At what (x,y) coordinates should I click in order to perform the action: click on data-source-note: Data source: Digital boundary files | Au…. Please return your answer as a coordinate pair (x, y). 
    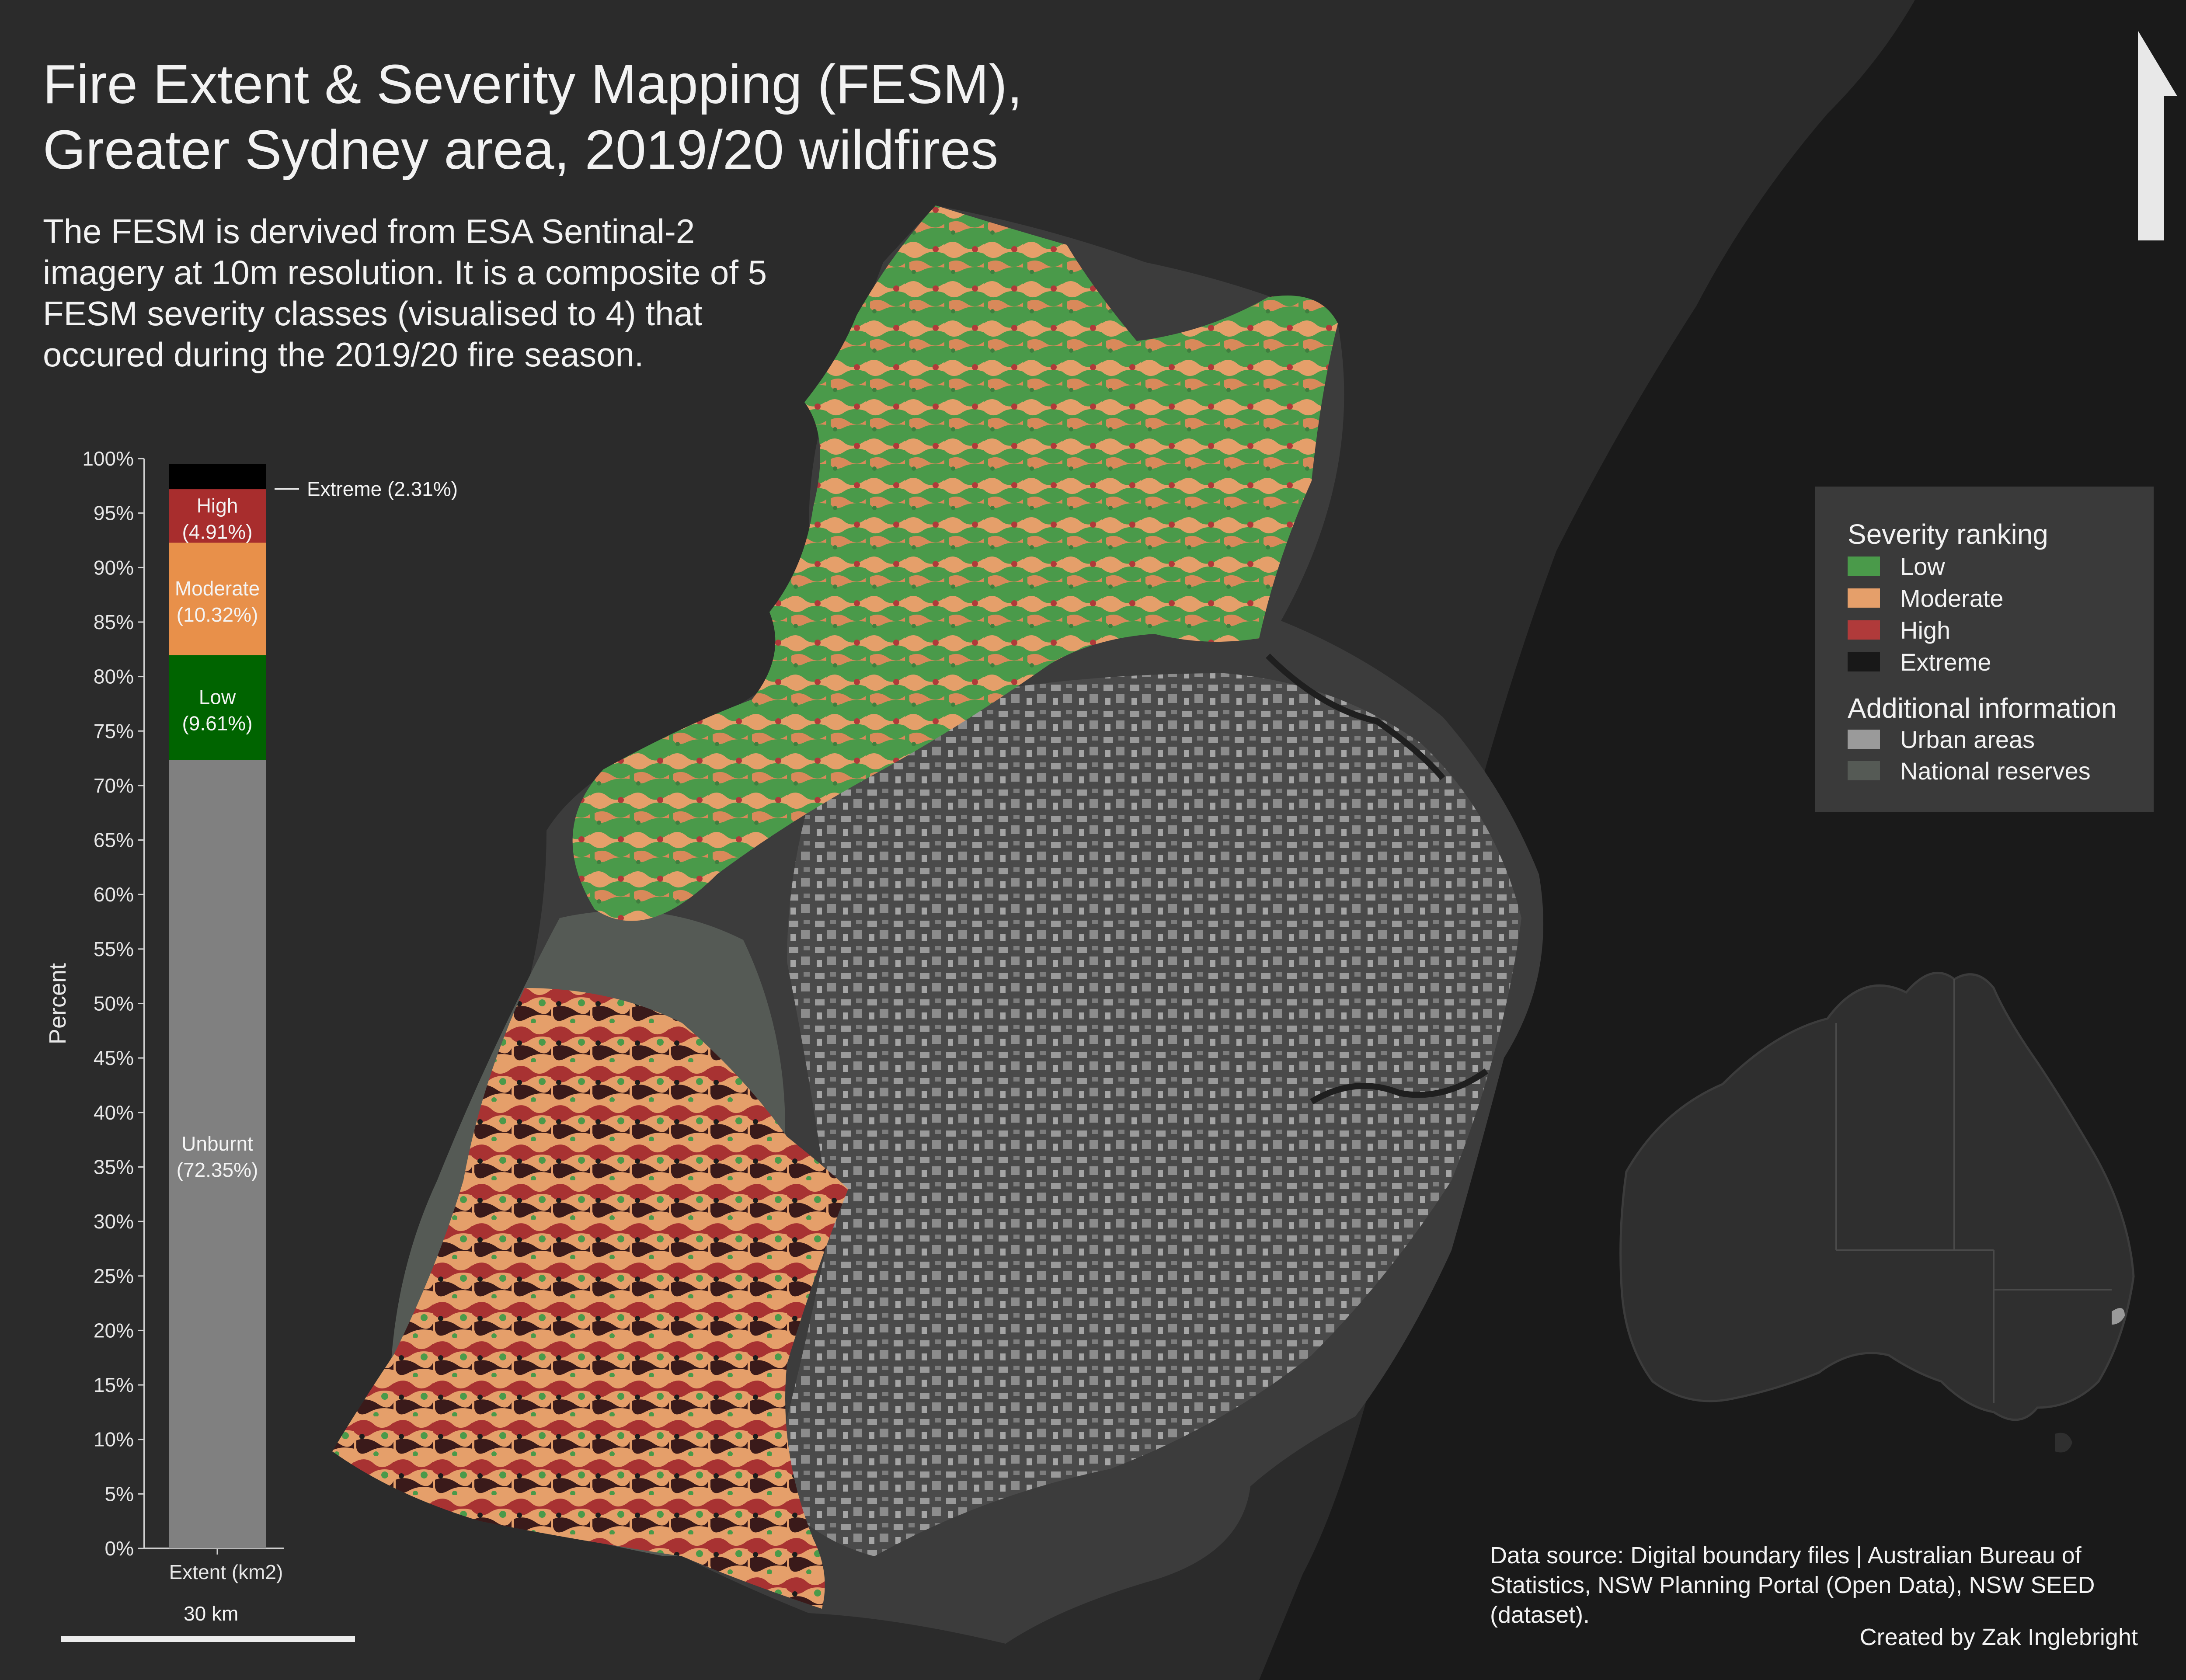
    Looking at the image, I should click on (1792, 1585).